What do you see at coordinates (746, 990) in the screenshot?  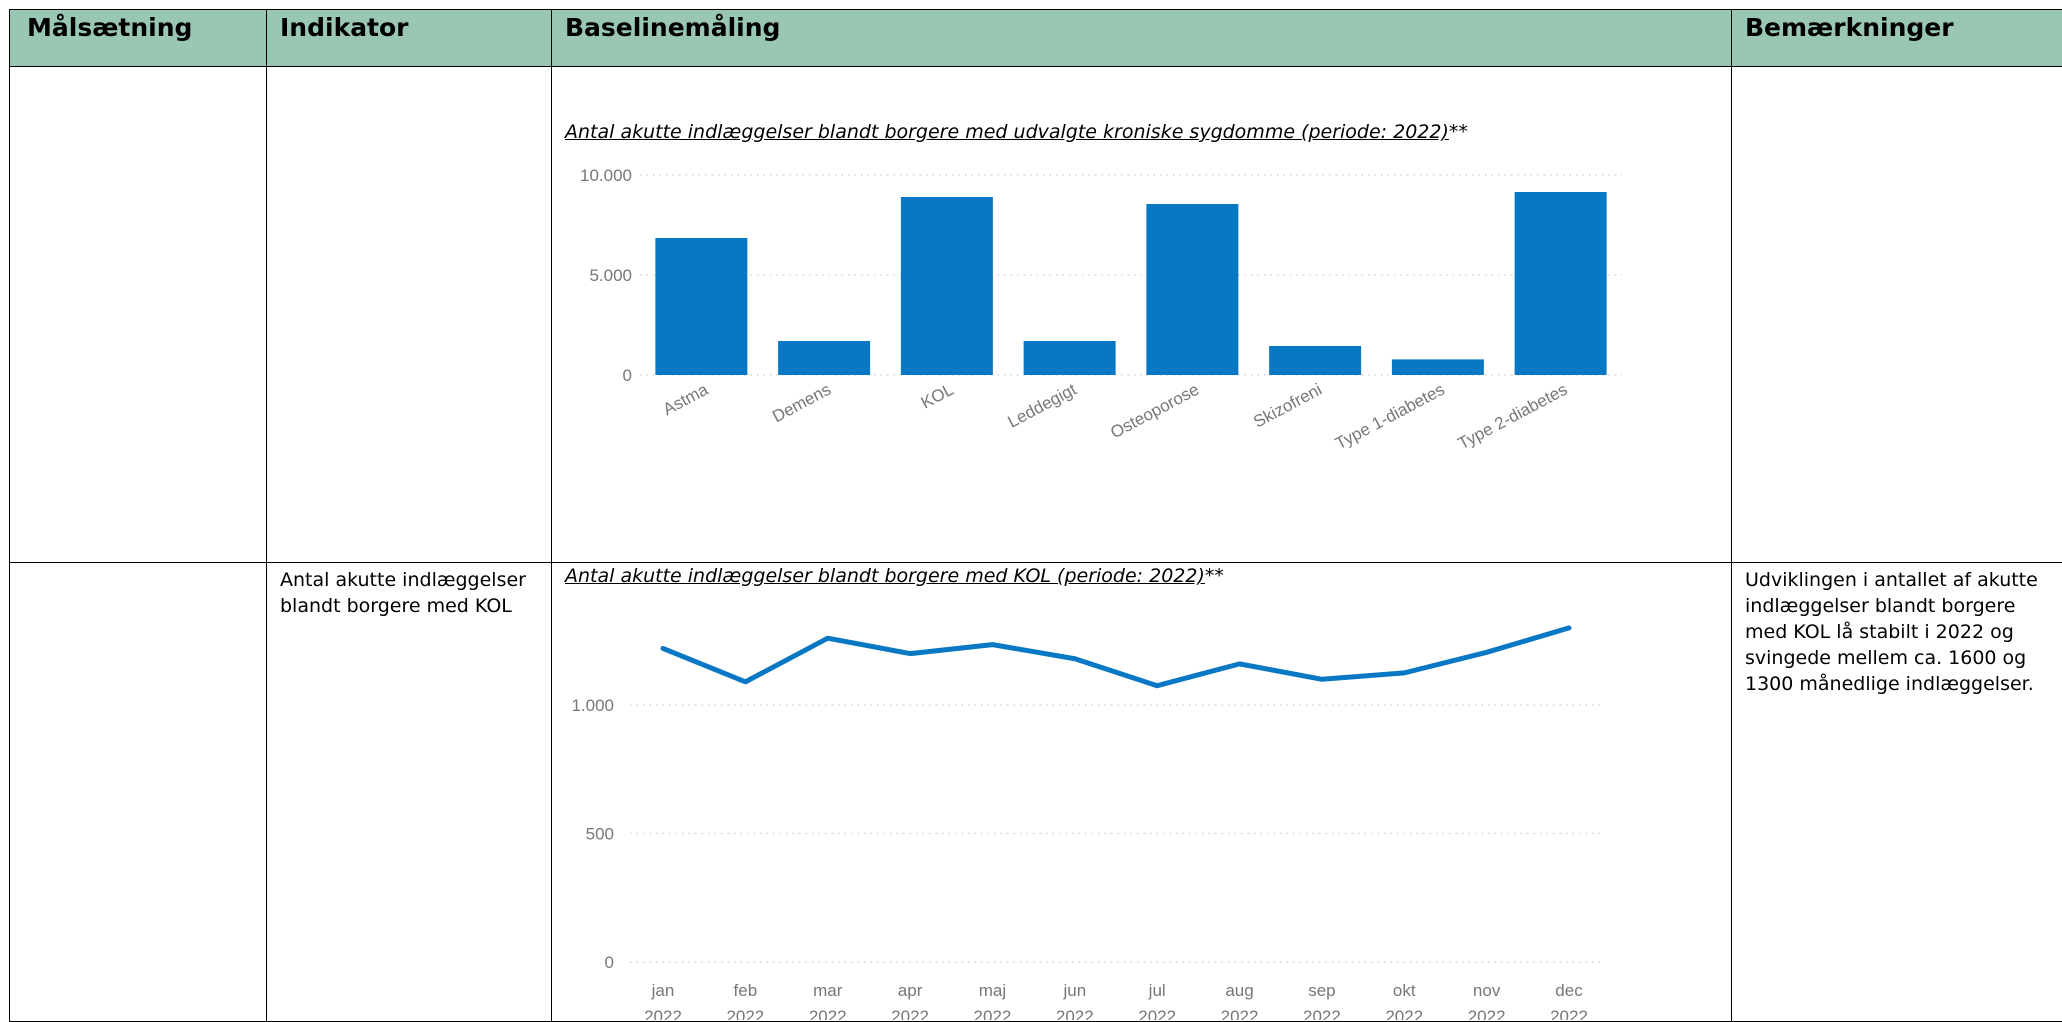 I see `x-tick-label: feb` at bounding box center [746, 990].